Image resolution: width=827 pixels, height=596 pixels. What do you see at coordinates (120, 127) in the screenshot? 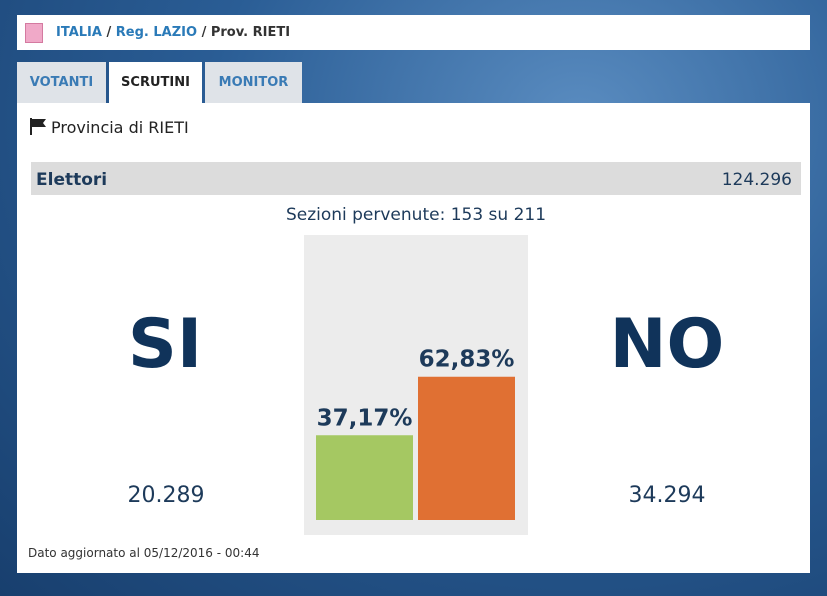
I see `province-title: Provincia di RIETI` at bounding box center [120, 127].